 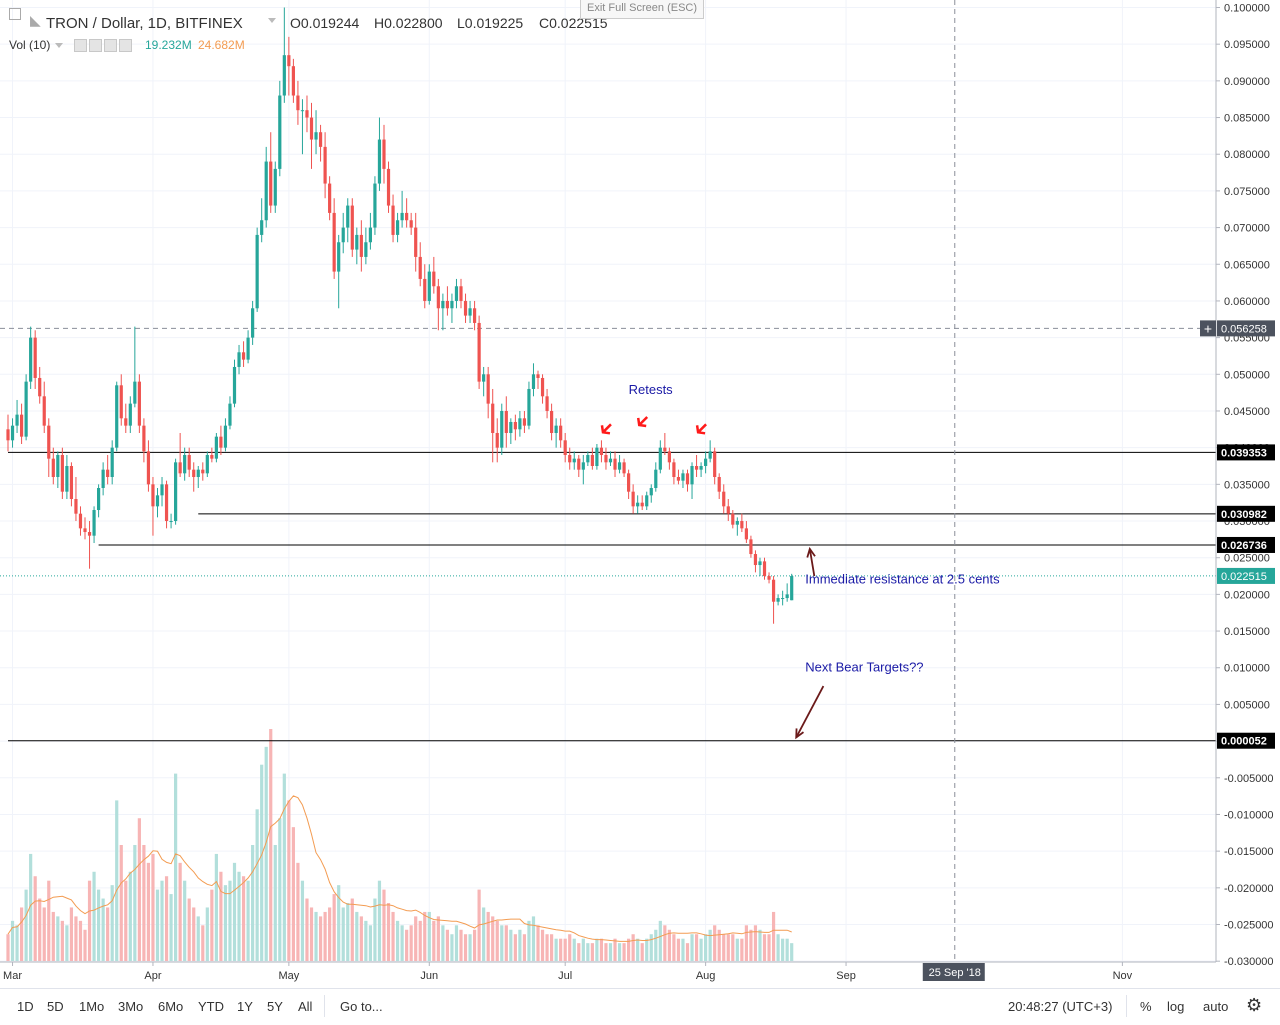 I want to click on add-icon, so click(x=110, y=45).